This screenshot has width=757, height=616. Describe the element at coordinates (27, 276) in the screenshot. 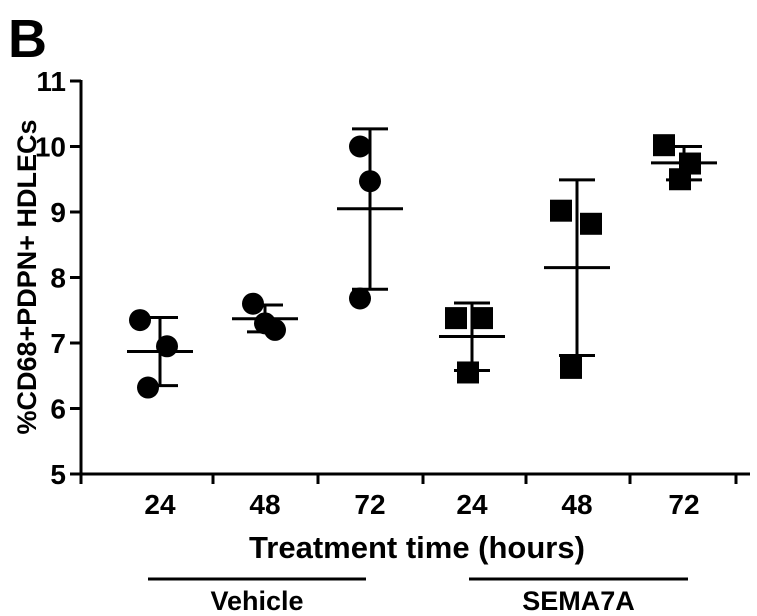

I see `y-axis-title: %CD68+PDPN+ HDLECs` at that location.